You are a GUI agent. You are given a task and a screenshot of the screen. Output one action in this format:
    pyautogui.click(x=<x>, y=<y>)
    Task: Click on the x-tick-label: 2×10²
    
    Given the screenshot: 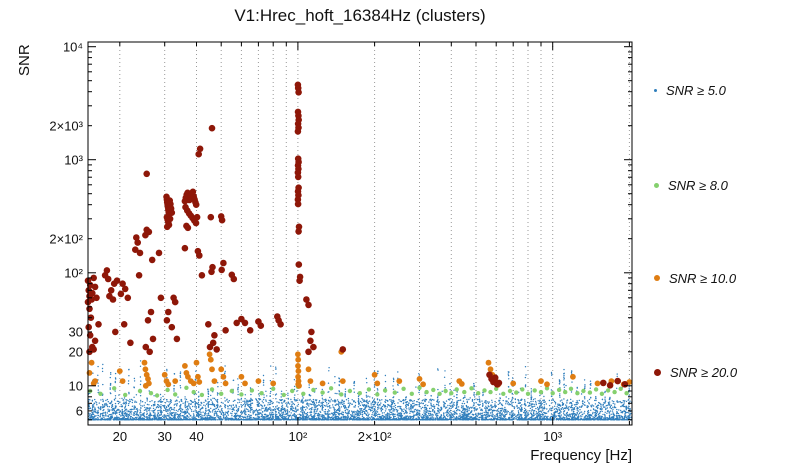 What is the action you would take?
    pyautogui.click(x=374, y=436)
    